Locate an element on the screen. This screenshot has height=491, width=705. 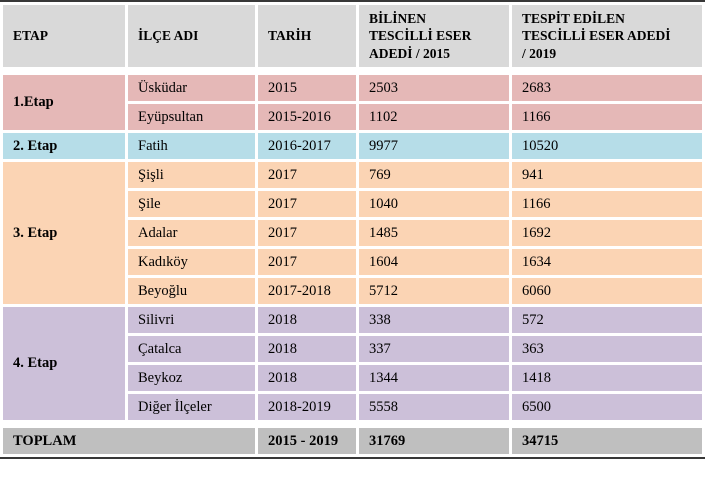
col-header-etap: ETAP is located at coordinates (64, 36).